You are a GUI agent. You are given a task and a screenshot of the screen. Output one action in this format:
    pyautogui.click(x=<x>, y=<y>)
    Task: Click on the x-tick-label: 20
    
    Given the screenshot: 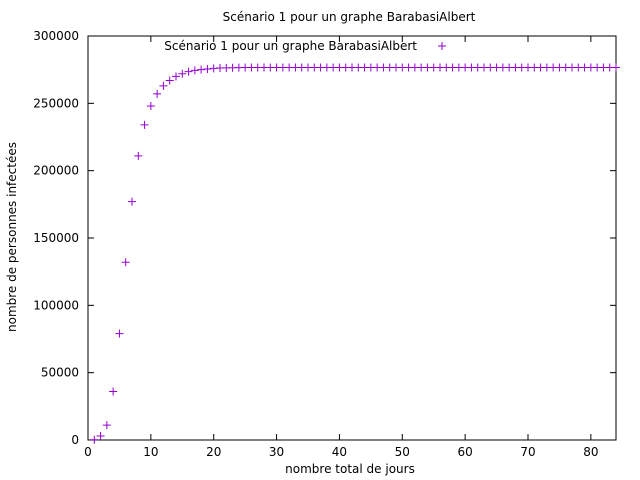 What is the action you would take?
    pyautogui.click(x=213, y=452)
    